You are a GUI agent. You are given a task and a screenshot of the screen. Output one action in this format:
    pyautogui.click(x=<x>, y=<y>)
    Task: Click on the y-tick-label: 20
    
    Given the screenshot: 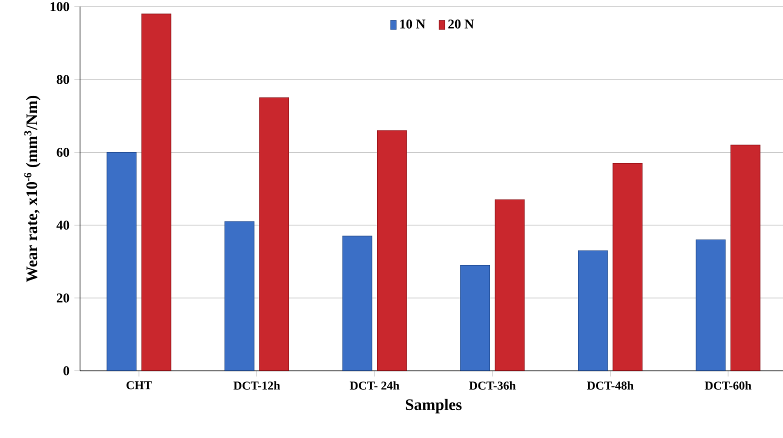 What is the action you would take?
    pyautogui.click(x=63, y=298)
    